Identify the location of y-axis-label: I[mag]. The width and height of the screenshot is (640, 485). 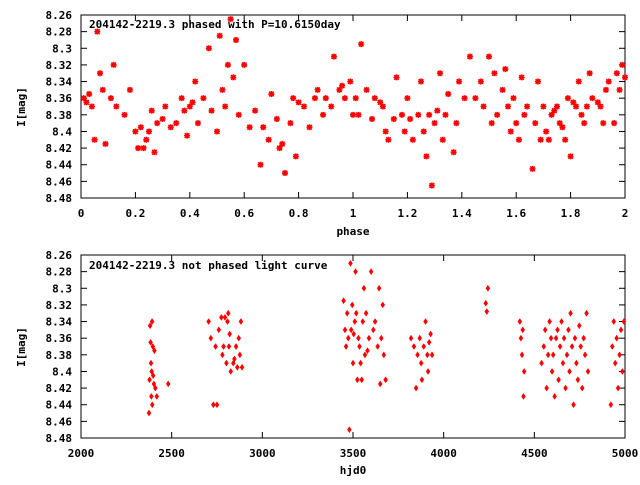
(21, 347).